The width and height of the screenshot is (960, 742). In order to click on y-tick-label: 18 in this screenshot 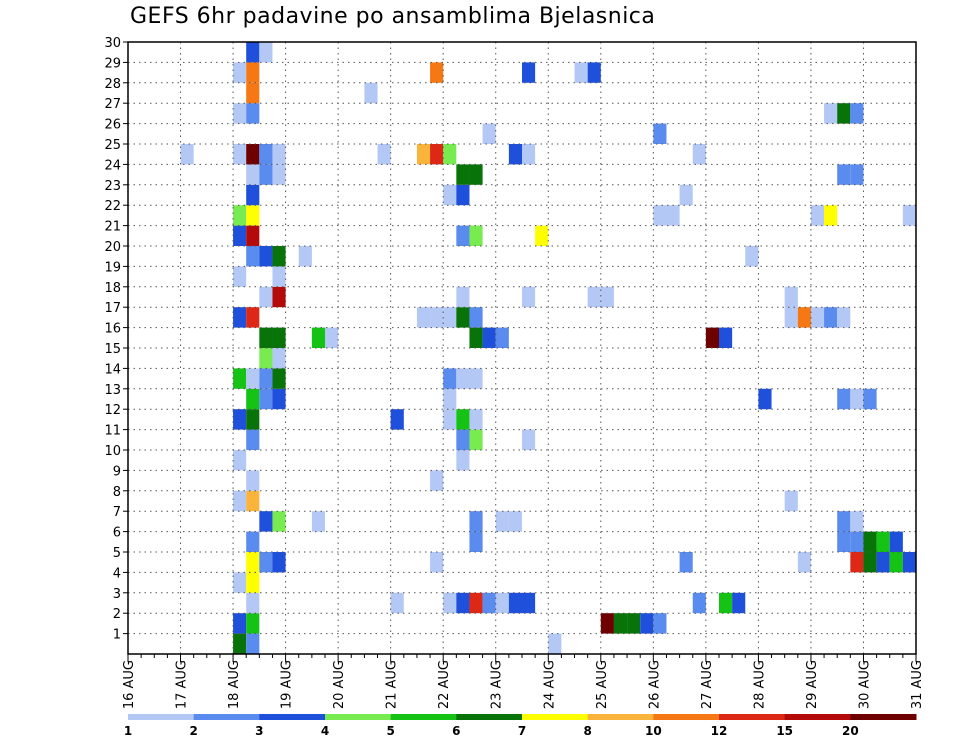, I will do `click(112, 288)`.